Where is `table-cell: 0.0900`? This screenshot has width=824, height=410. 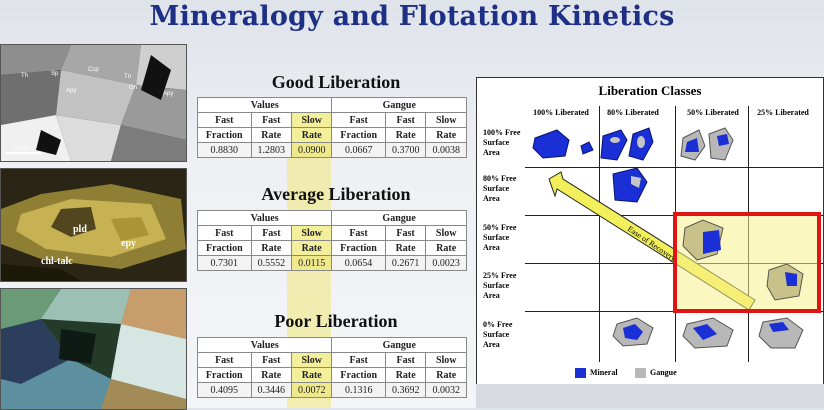
table-cell: 0.0900 is located at coordinates (311, 150).